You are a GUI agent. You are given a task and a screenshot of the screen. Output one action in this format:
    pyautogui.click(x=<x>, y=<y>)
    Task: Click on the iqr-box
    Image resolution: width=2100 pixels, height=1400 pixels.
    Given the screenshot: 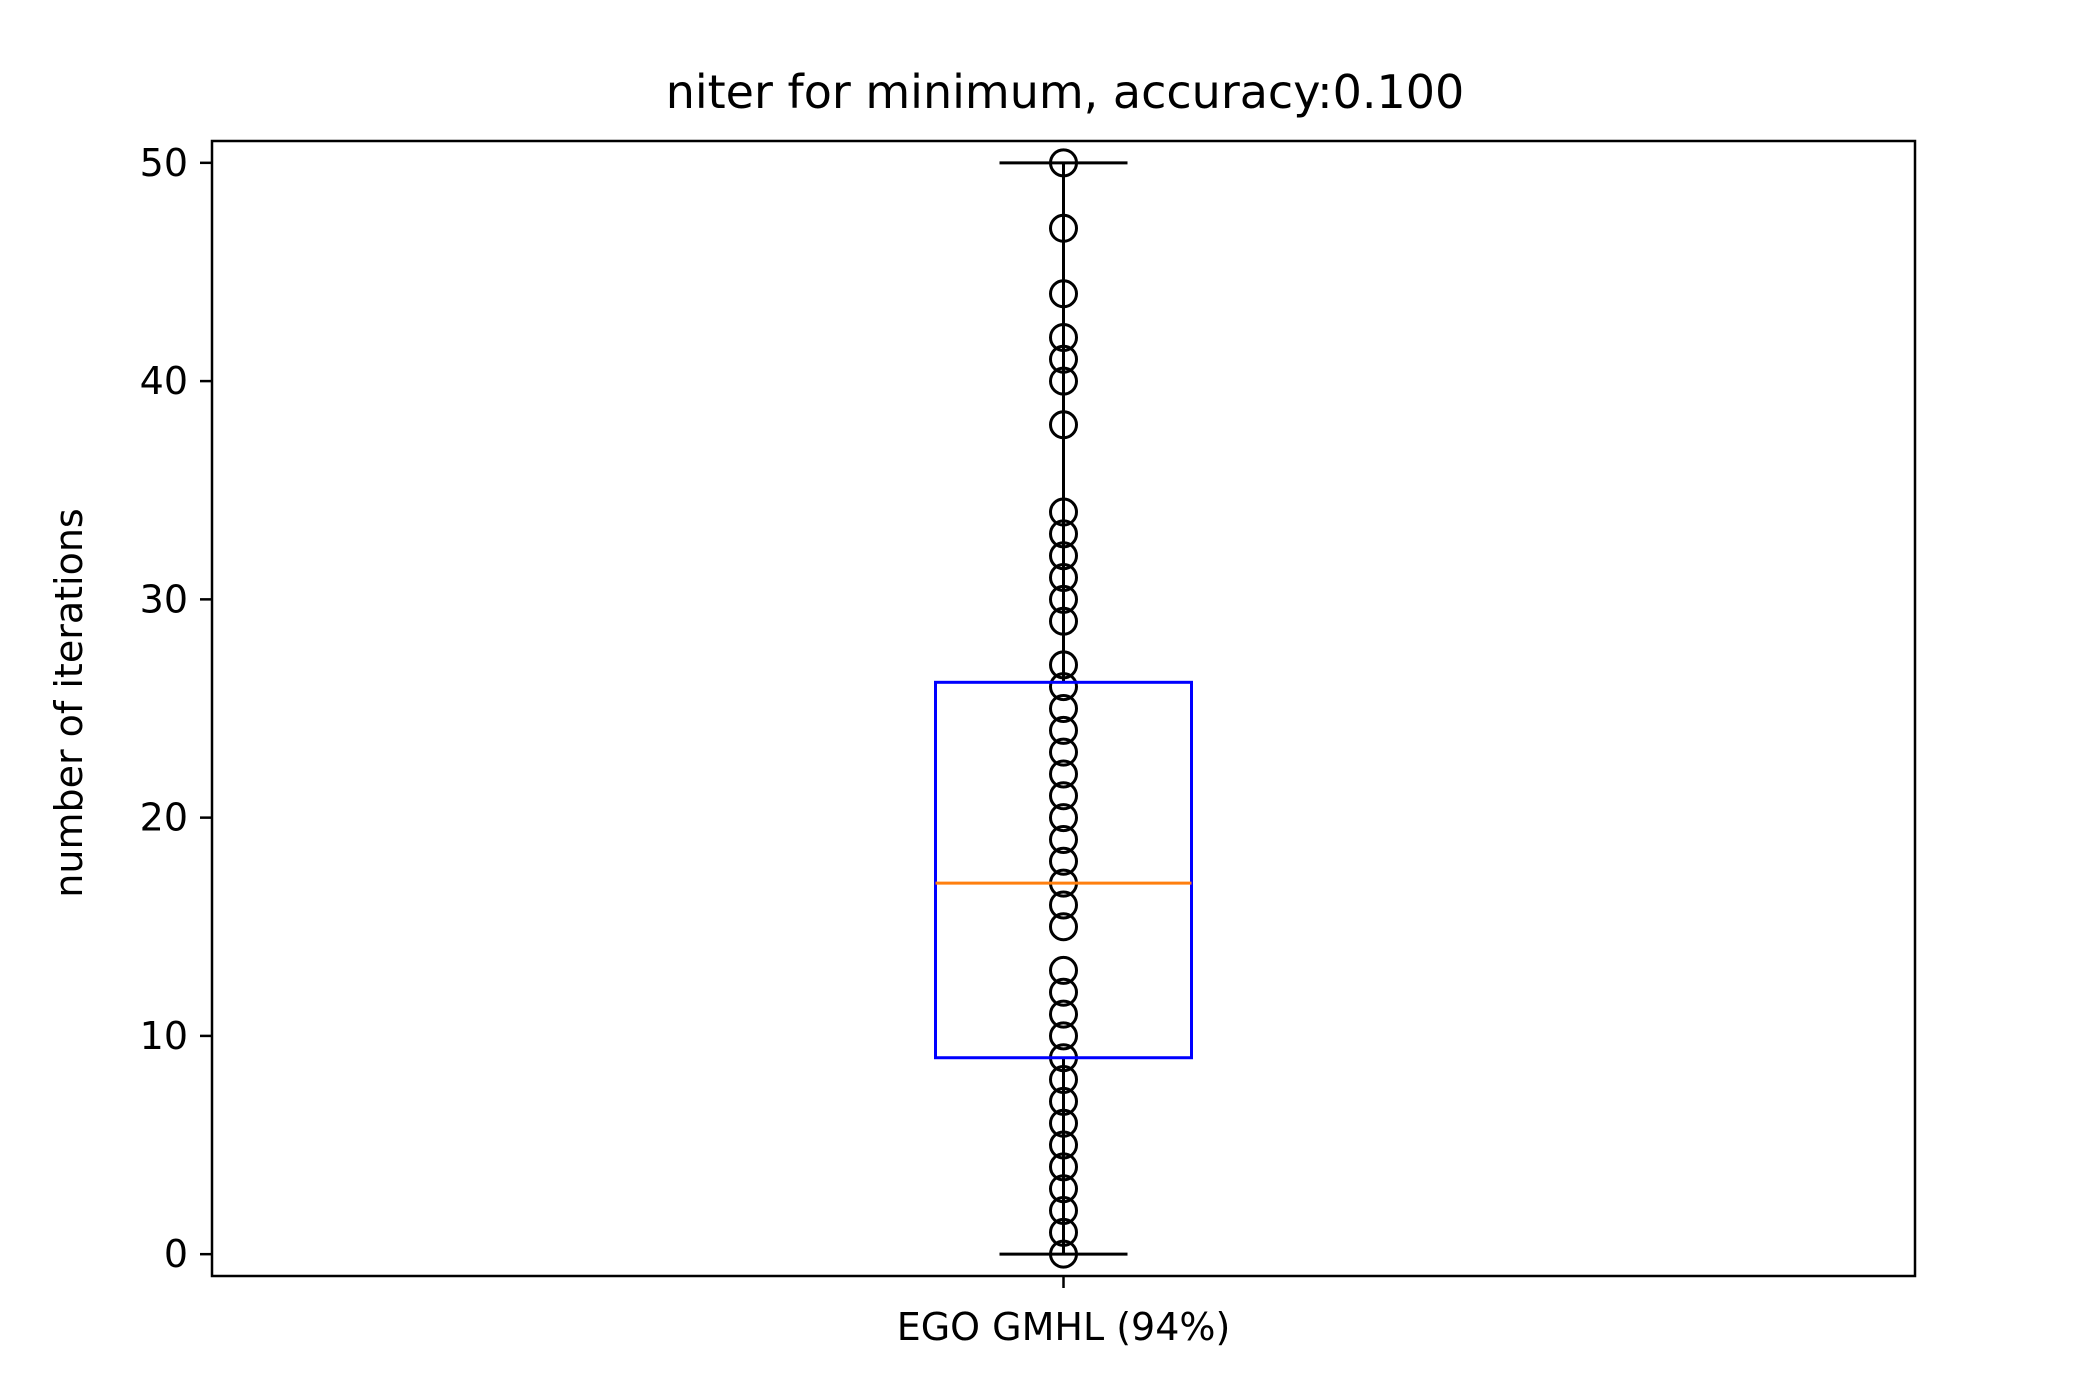 What is the action you would take?
    pyautogui.click(x=1063, y=870)
    